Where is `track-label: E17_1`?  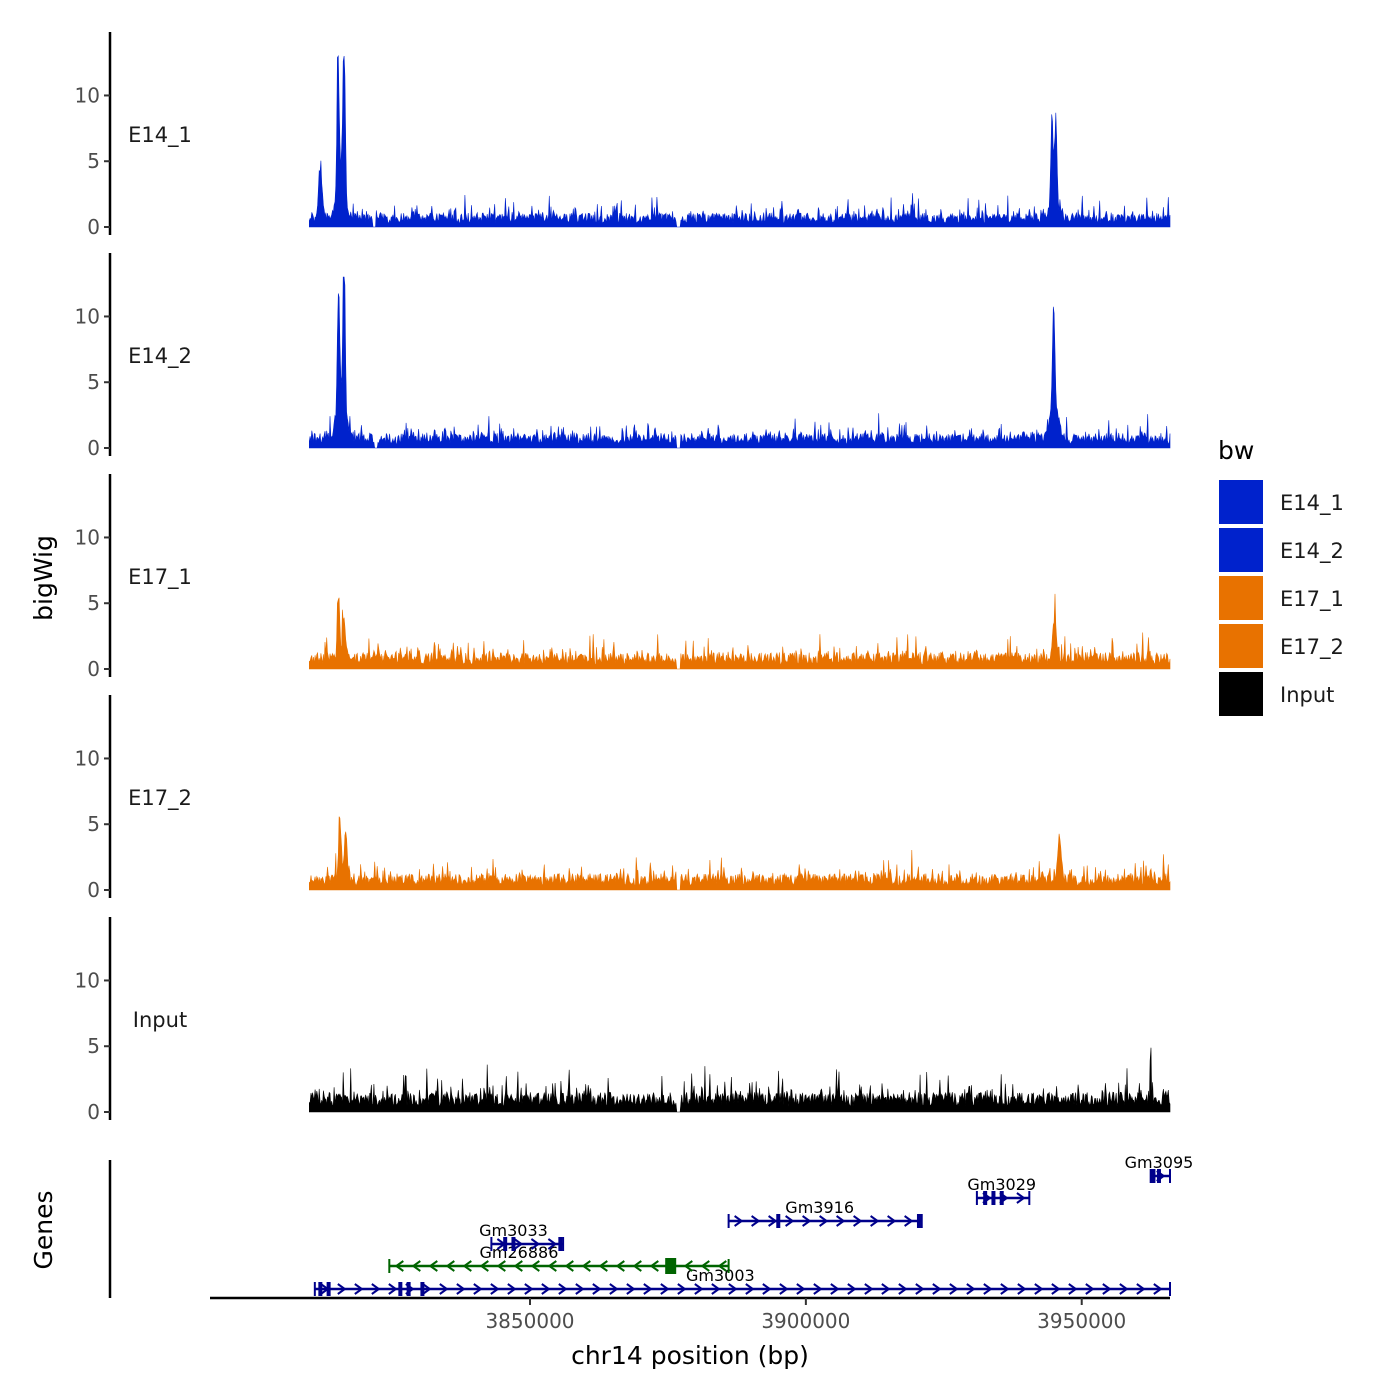
track-label: E17_1 is located at coordinates (160, 577).